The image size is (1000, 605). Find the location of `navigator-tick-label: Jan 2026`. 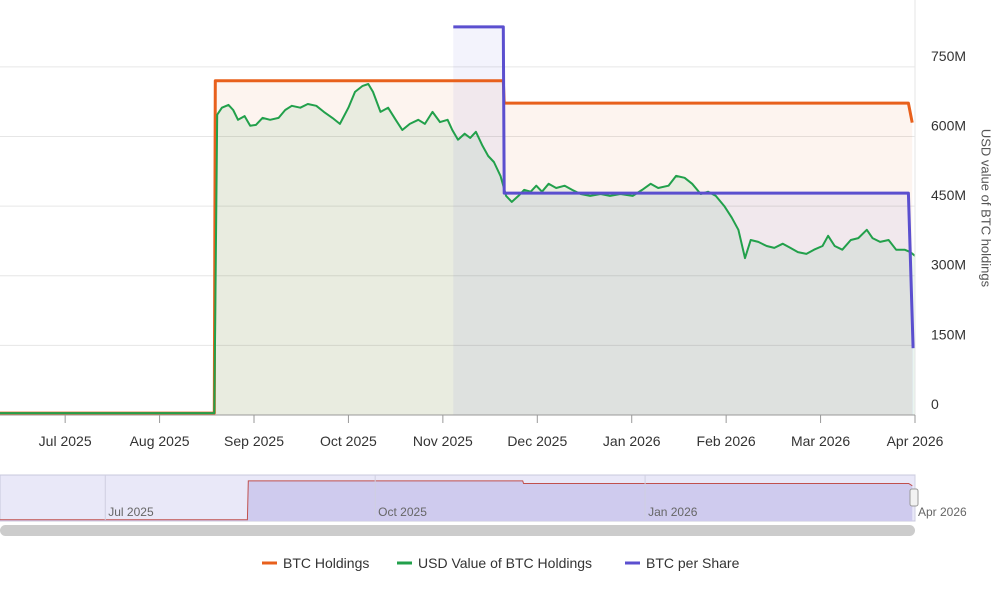

navigator-tick-label: Jan 2026 is located at coordinates (673, 512).